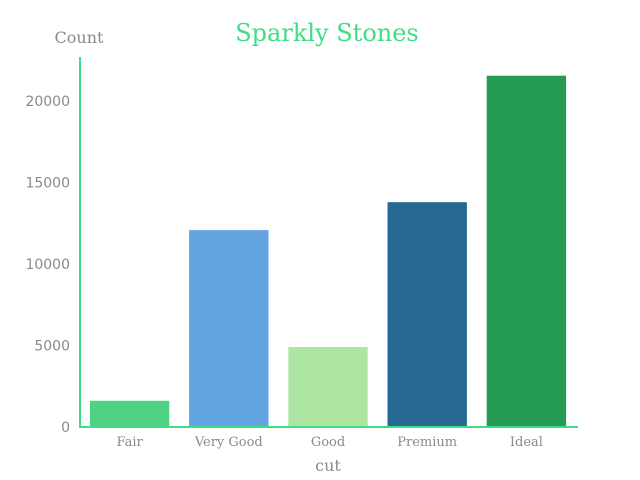 The width and height of the screenshot is (640, 480). I want to click on x-axis-label: cut, so click(328, 465).